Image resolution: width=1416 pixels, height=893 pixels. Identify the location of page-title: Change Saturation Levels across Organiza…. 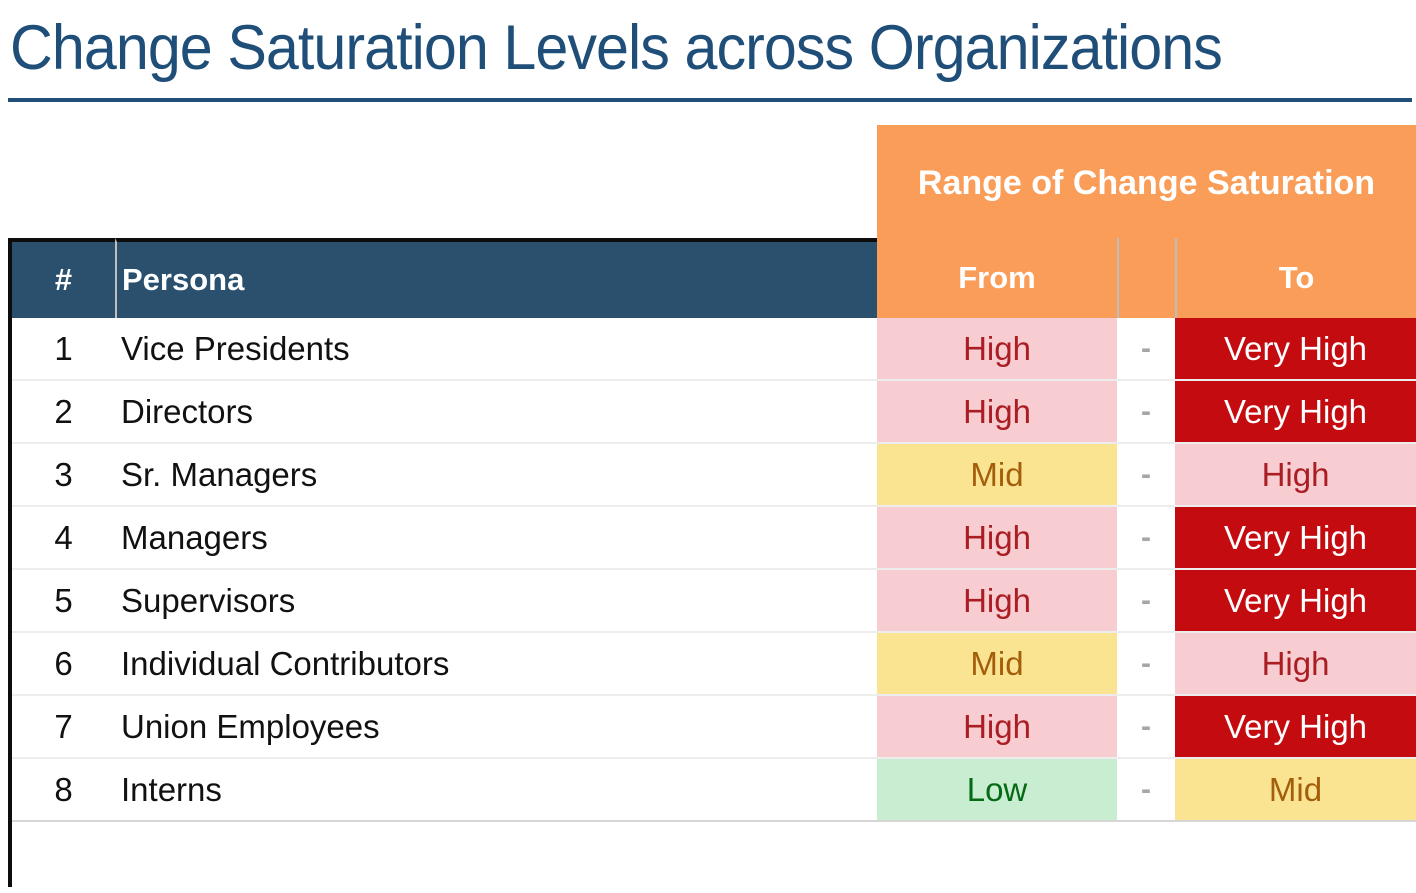
(616, 48).